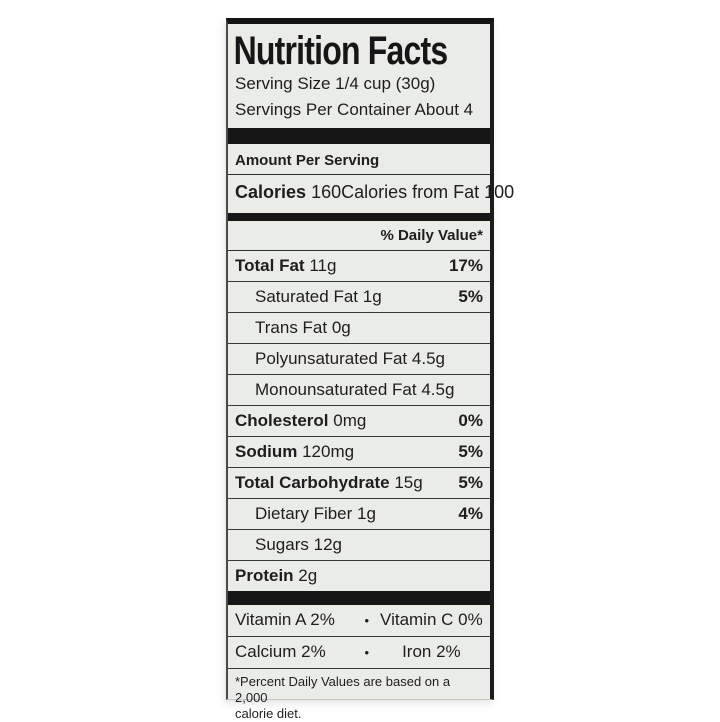 The height and width of the screenshot is (722, 720). Describe the element at coordinates (280, 651) in the screenshot. I see `calcium-value: Calcium 2%` at that location.